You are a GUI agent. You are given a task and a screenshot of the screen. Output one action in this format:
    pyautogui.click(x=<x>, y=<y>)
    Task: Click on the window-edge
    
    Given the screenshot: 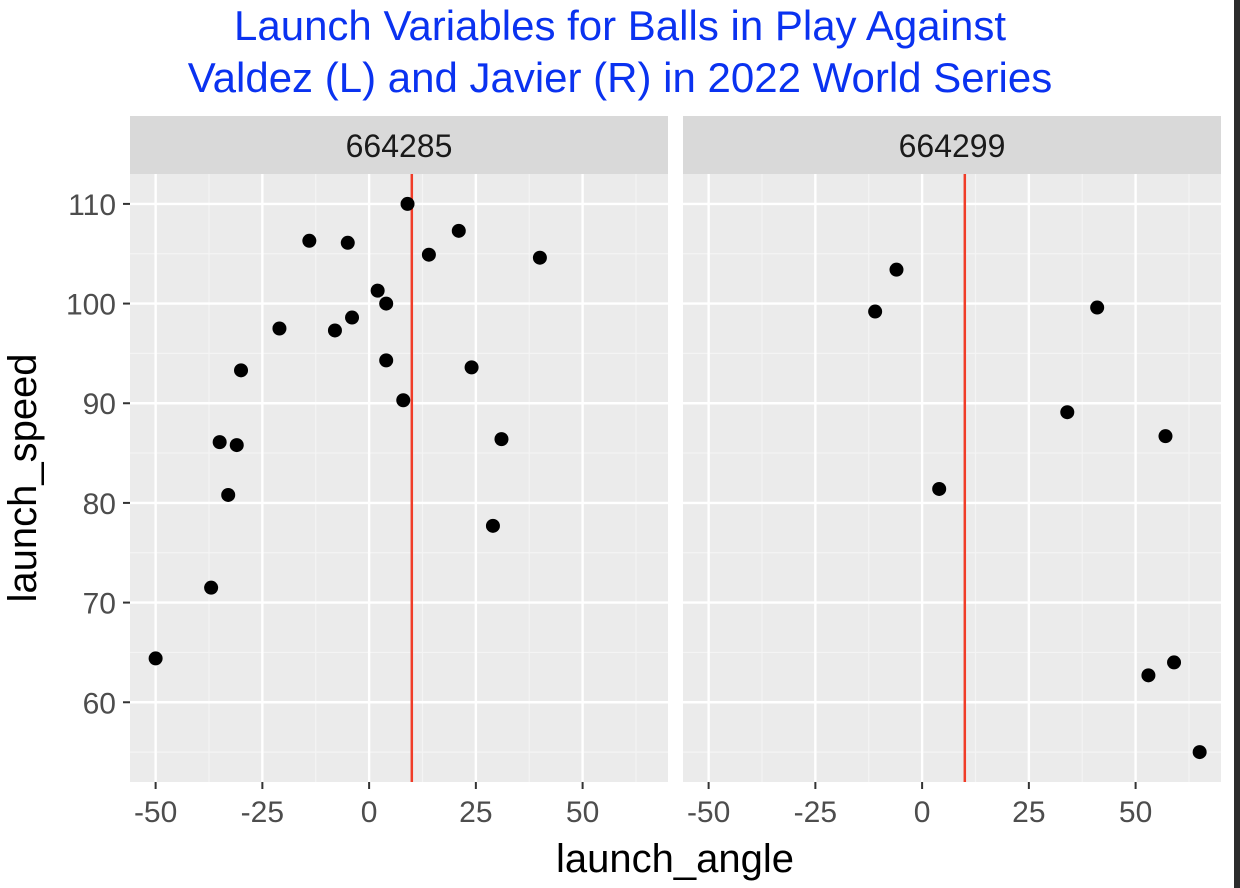 What is the action you would take?
    pyautogui.click(x=1237, y=444)
    